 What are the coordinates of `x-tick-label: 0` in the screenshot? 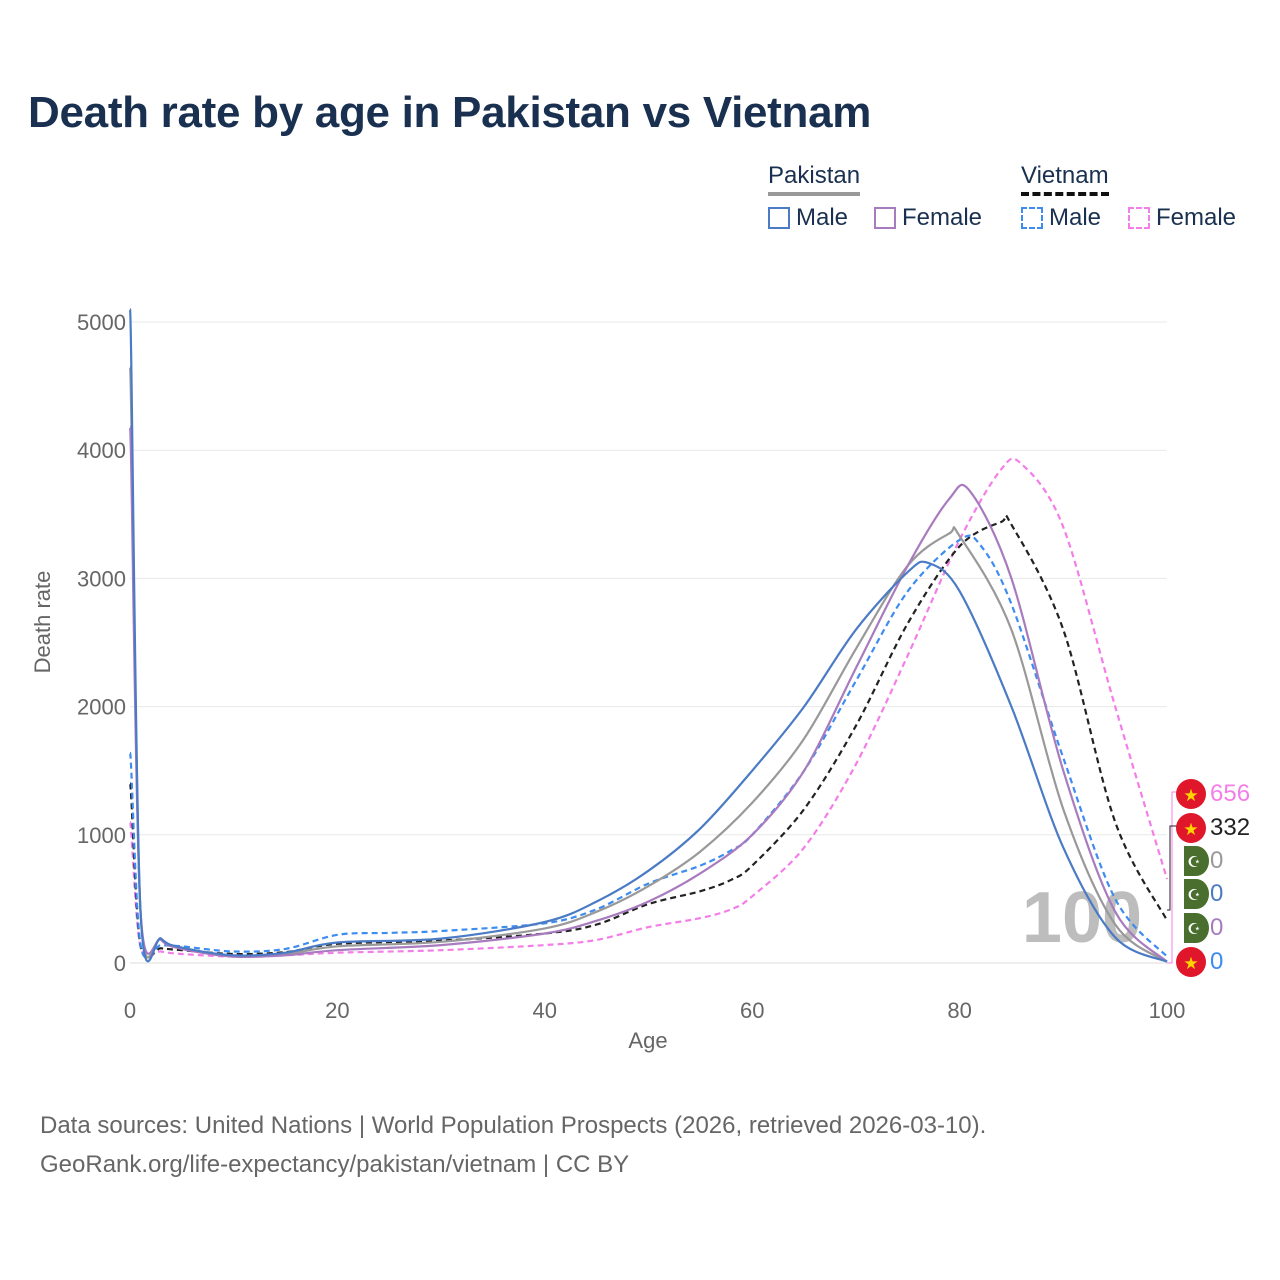 It's located at (130, 1010).